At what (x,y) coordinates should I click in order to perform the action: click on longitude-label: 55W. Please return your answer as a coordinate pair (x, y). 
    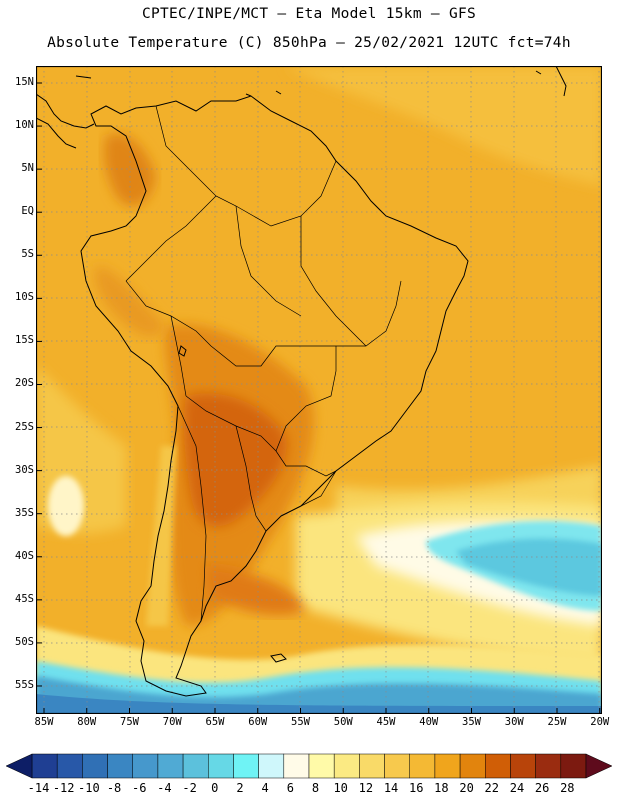
    Looking at the image, I should click on (300, 722).